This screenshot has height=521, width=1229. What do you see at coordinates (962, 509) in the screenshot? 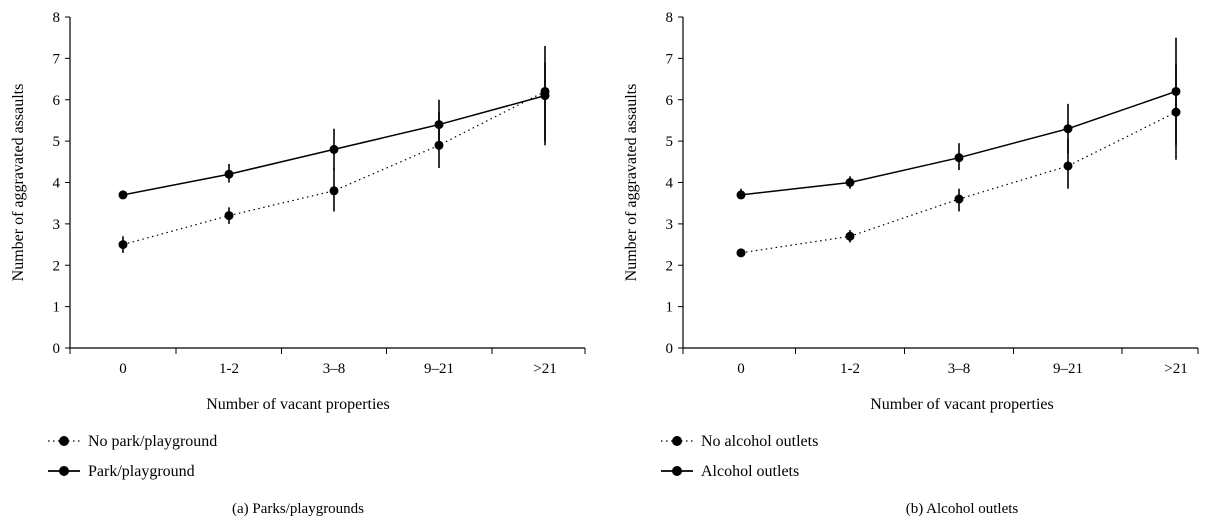
I see `chart-caption: (b) Alcohol outlets` at bounding box center [962, 509].